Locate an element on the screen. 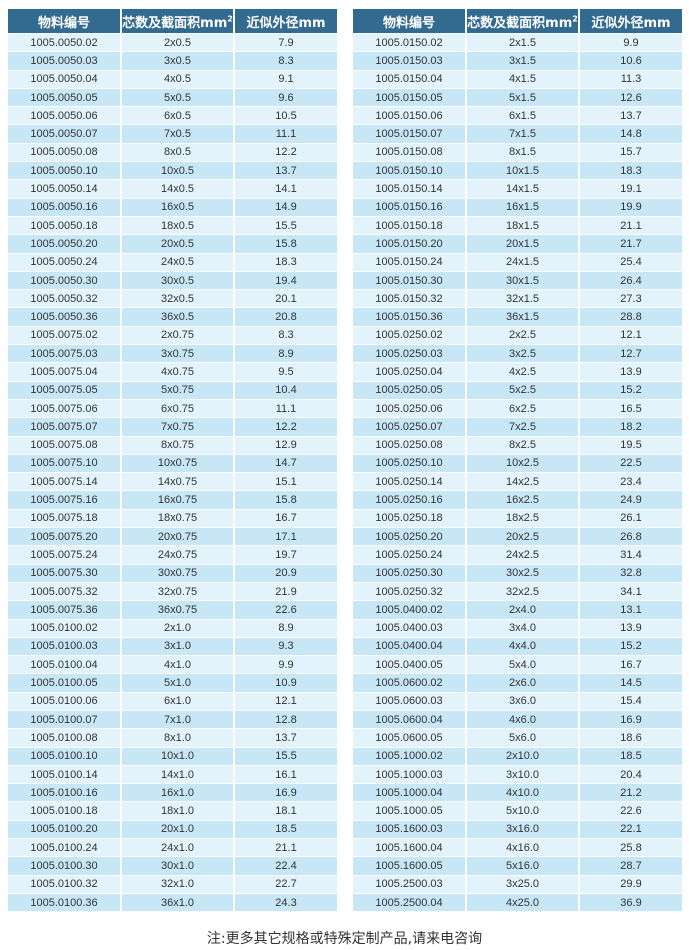 Image resolution: width=689 pixels, height=950 pixels. cell-spec: 30x0.75 is located at coordinates (177, 573).